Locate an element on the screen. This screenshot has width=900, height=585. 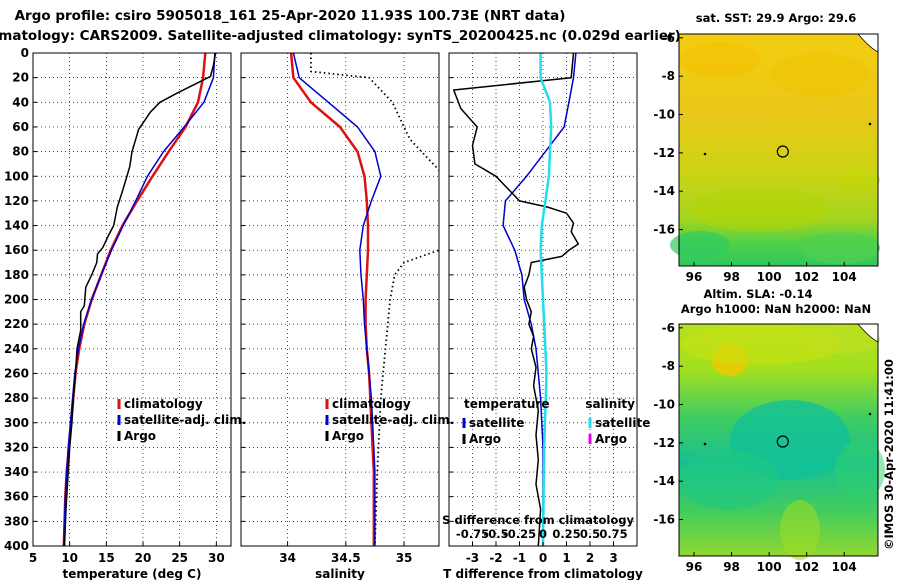
map-x-tick-label: 104 is located at coordinates (844, 277).